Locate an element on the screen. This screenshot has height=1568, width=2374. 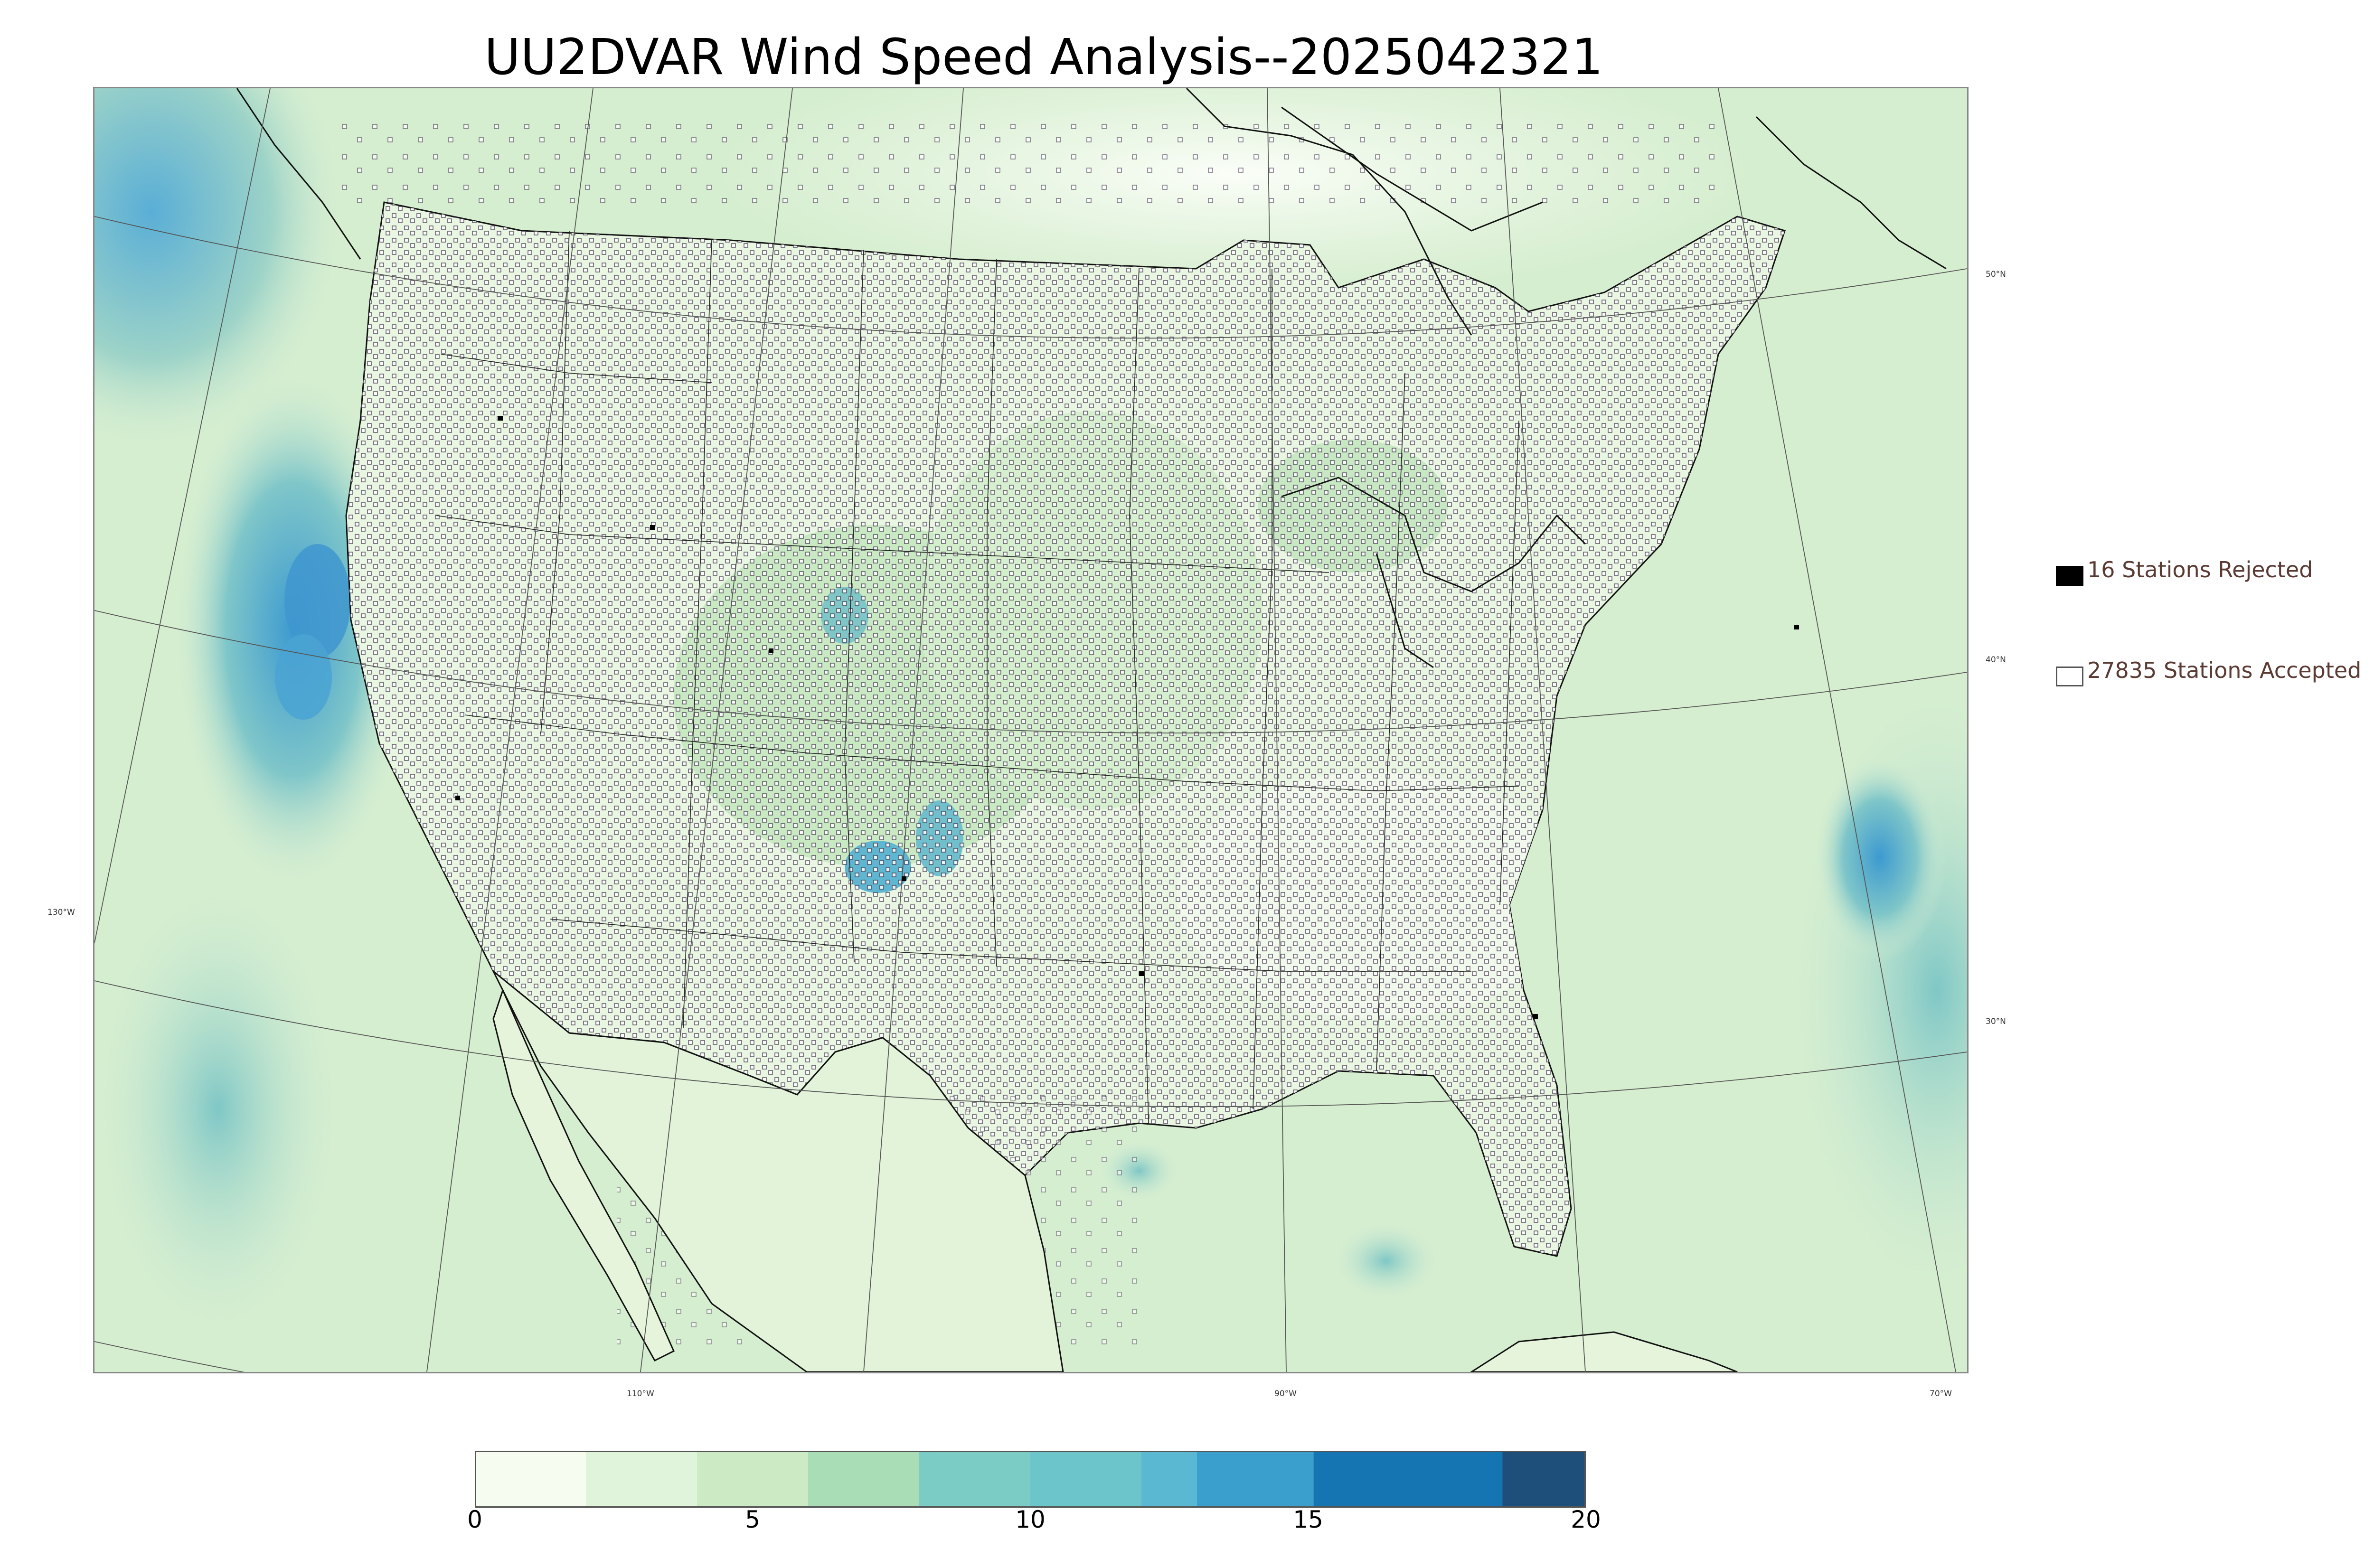
colorbar-svg is located at coordinates (1030, 1479).